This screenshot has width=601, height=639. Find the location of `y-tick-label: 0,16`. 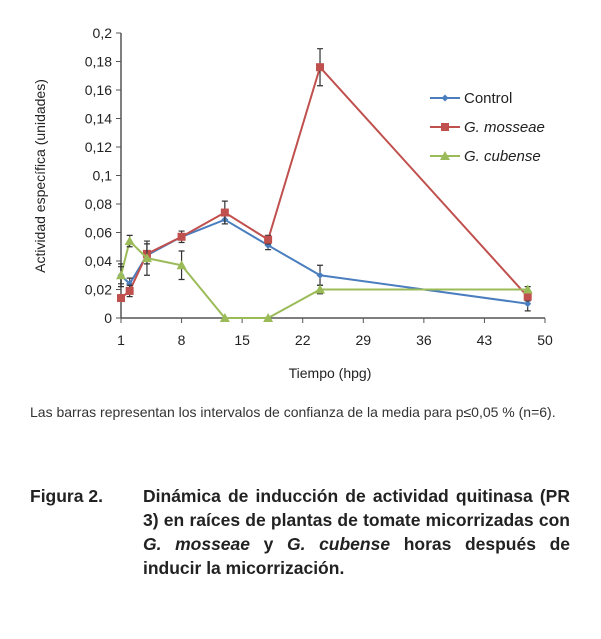

y-tick-label: 0,16 is located at coordinates (98, 90).